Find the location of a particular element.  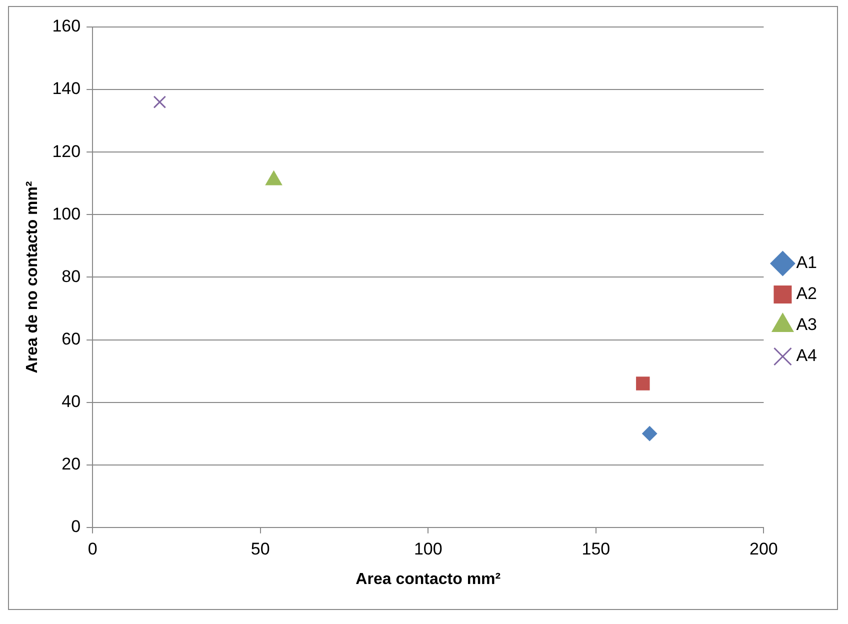

legend-label: A4 is located at coordinates (807, 356).